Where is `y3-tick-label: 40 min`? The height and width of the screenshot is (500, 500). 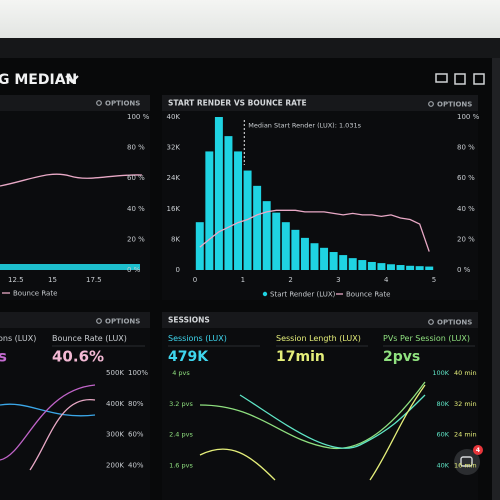 y3-tick-label: 40 min is located at coordinates (465, 373).